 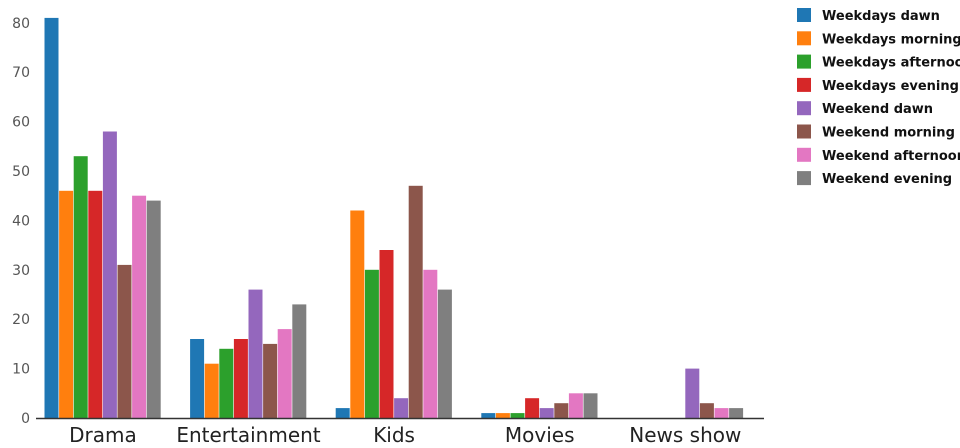 I want to click on legend-label: Weekdays evening, so click(x=890, y=86).